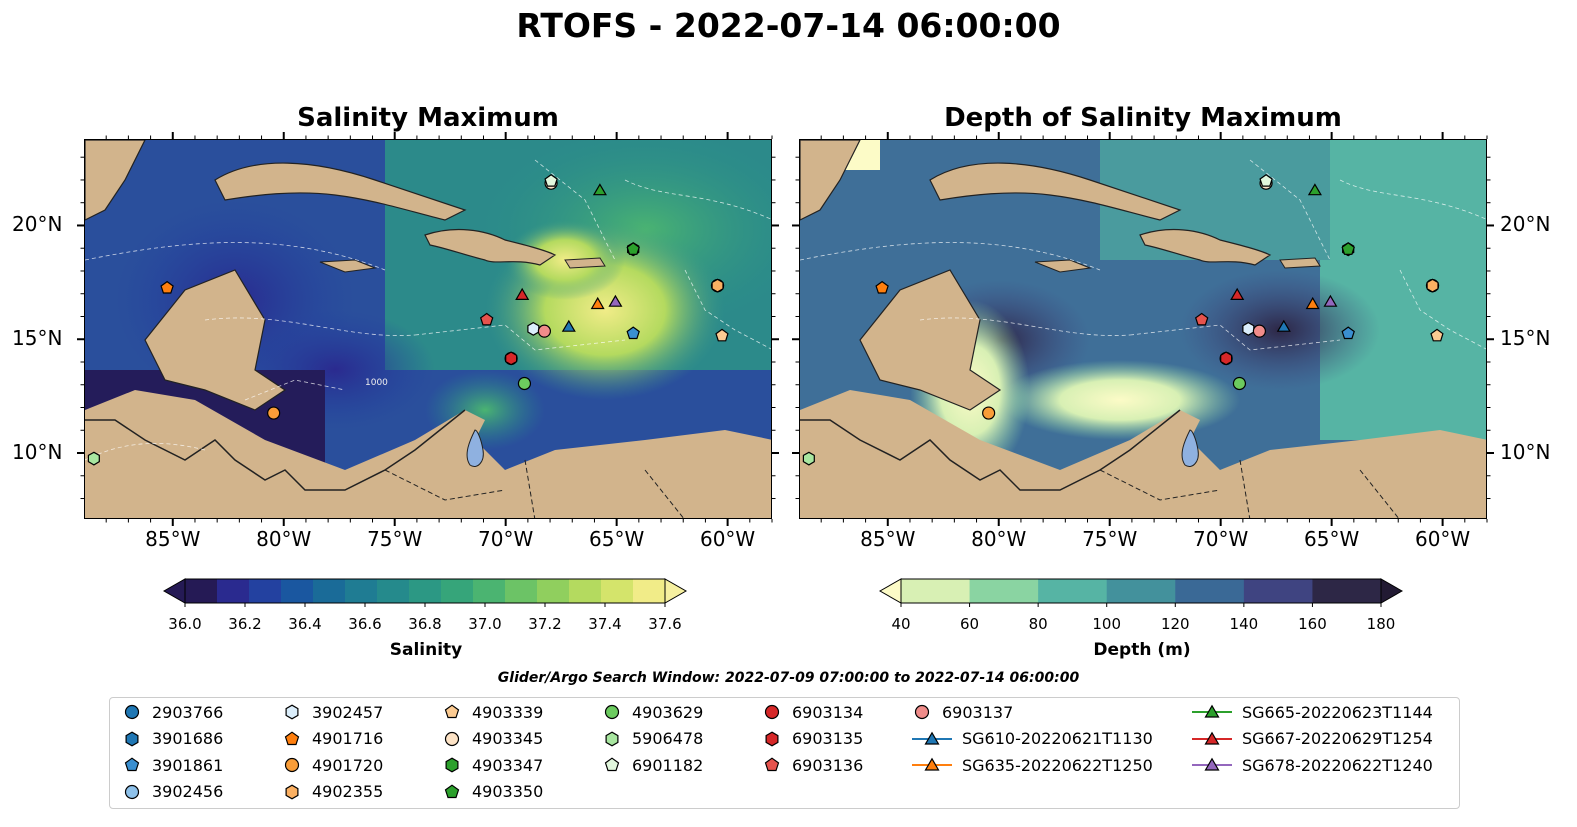 Image resolution: width=1577 pixels, height=827 pixels. What do you see at coordinates (665, 624) in the screenshot?
I see `colorbar-tick-label: 37.6` at bounding box center [665, 624].